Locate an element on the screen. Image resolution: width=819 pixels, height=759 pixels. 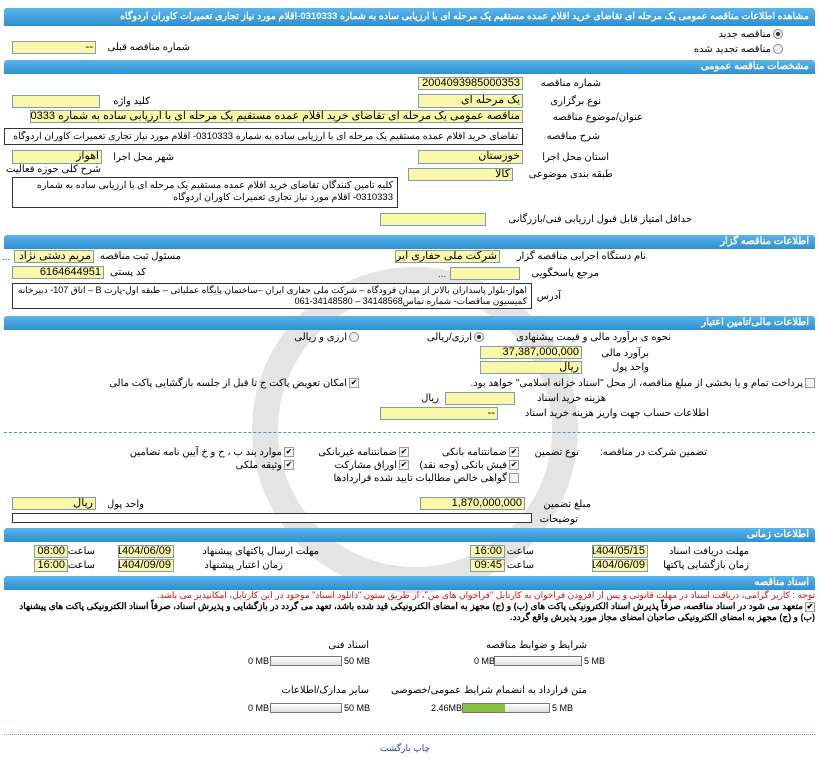
category-label: طبقه بندی موضوعی is located at coordinates (570, 174).